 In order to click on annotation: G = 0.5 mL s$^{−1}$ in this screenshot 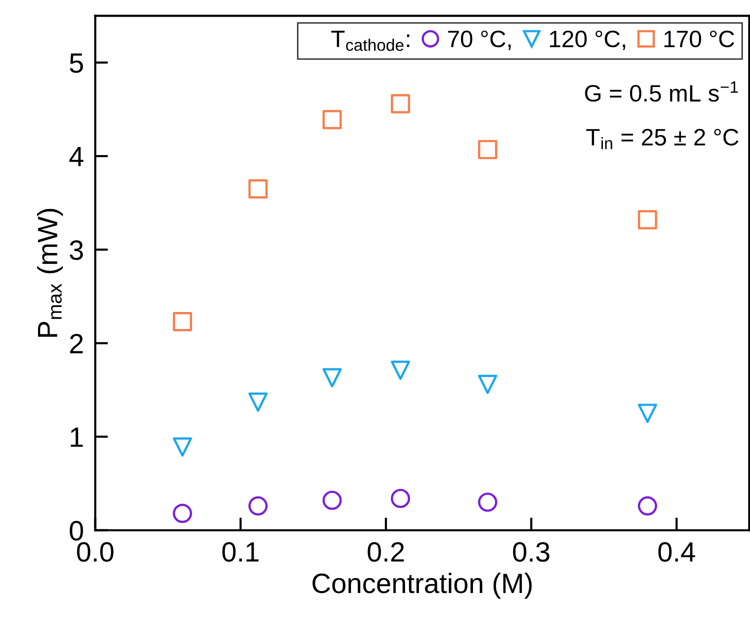, I will do `click(661, 91)`.